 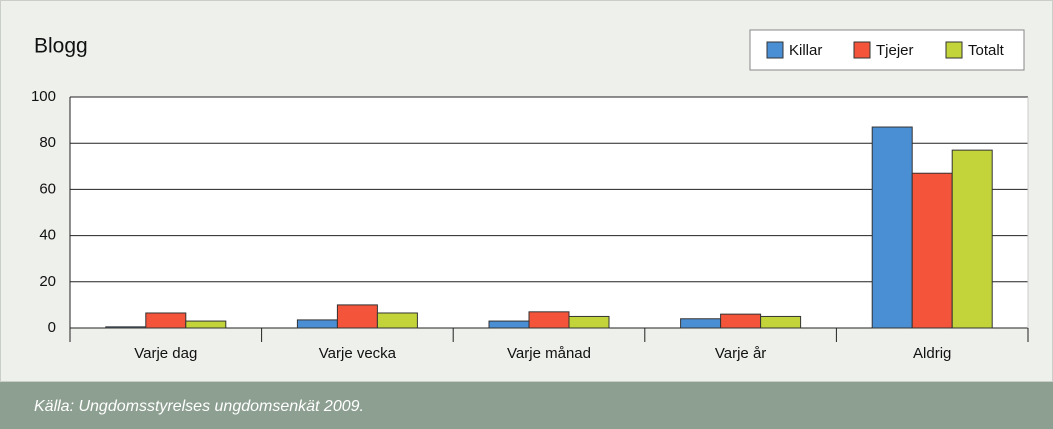 What do you see at coordinates (549, 353) in the screenshot?
I see `x-tick-label: Varje månad` at bounding box center [549, 353].